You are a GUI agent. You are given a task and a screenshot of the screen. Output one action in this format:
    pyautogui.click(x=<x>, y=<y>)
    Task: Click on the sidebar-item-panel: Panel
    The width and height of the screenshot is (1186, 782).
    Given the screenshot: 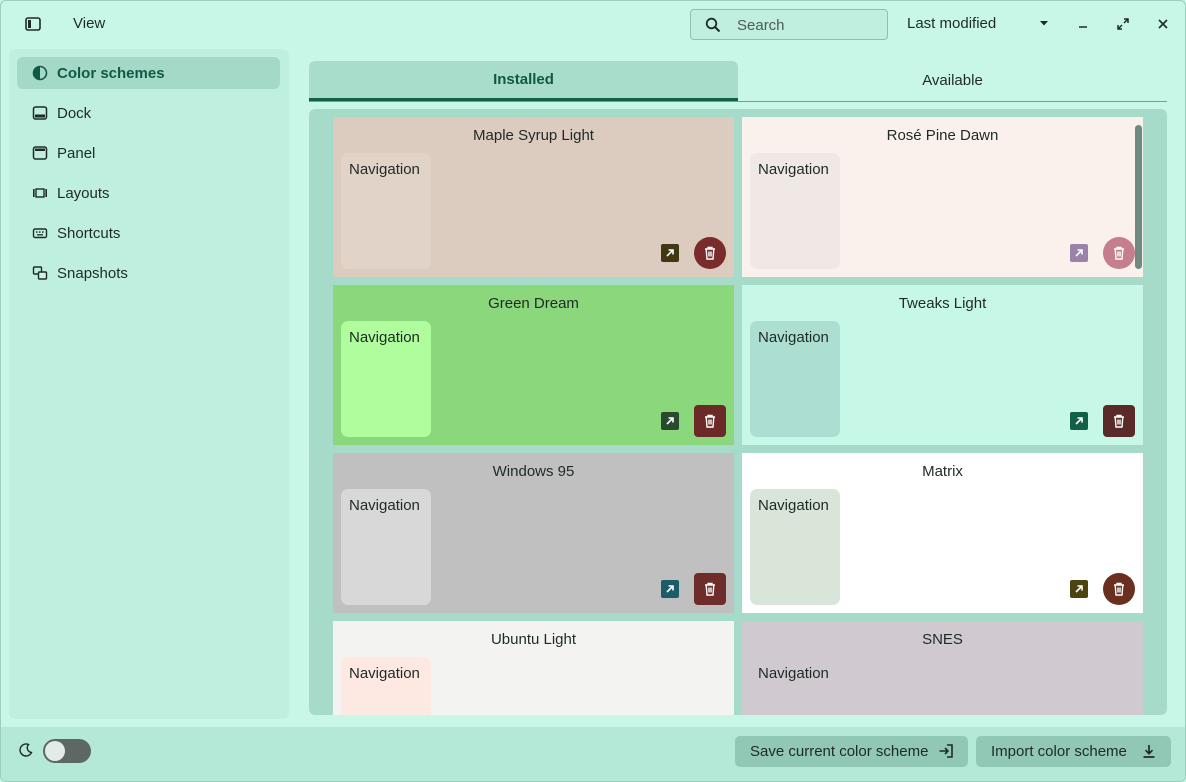 What is the action you would take?
    pyautogui.click(x=148, y=153)
    